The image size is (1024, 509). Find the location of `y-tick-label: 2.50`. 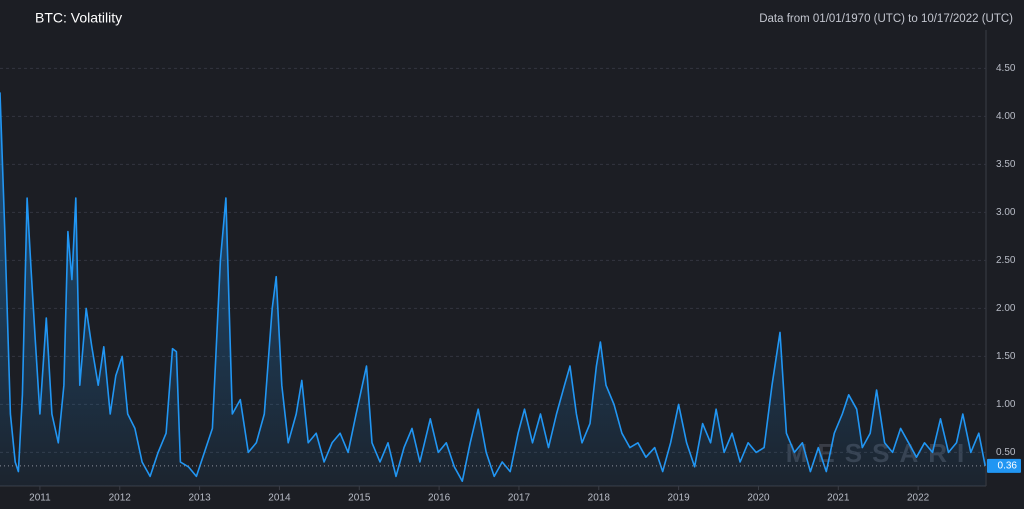

y-tick-label: 2.50 is located at coordinates (1006, 260).